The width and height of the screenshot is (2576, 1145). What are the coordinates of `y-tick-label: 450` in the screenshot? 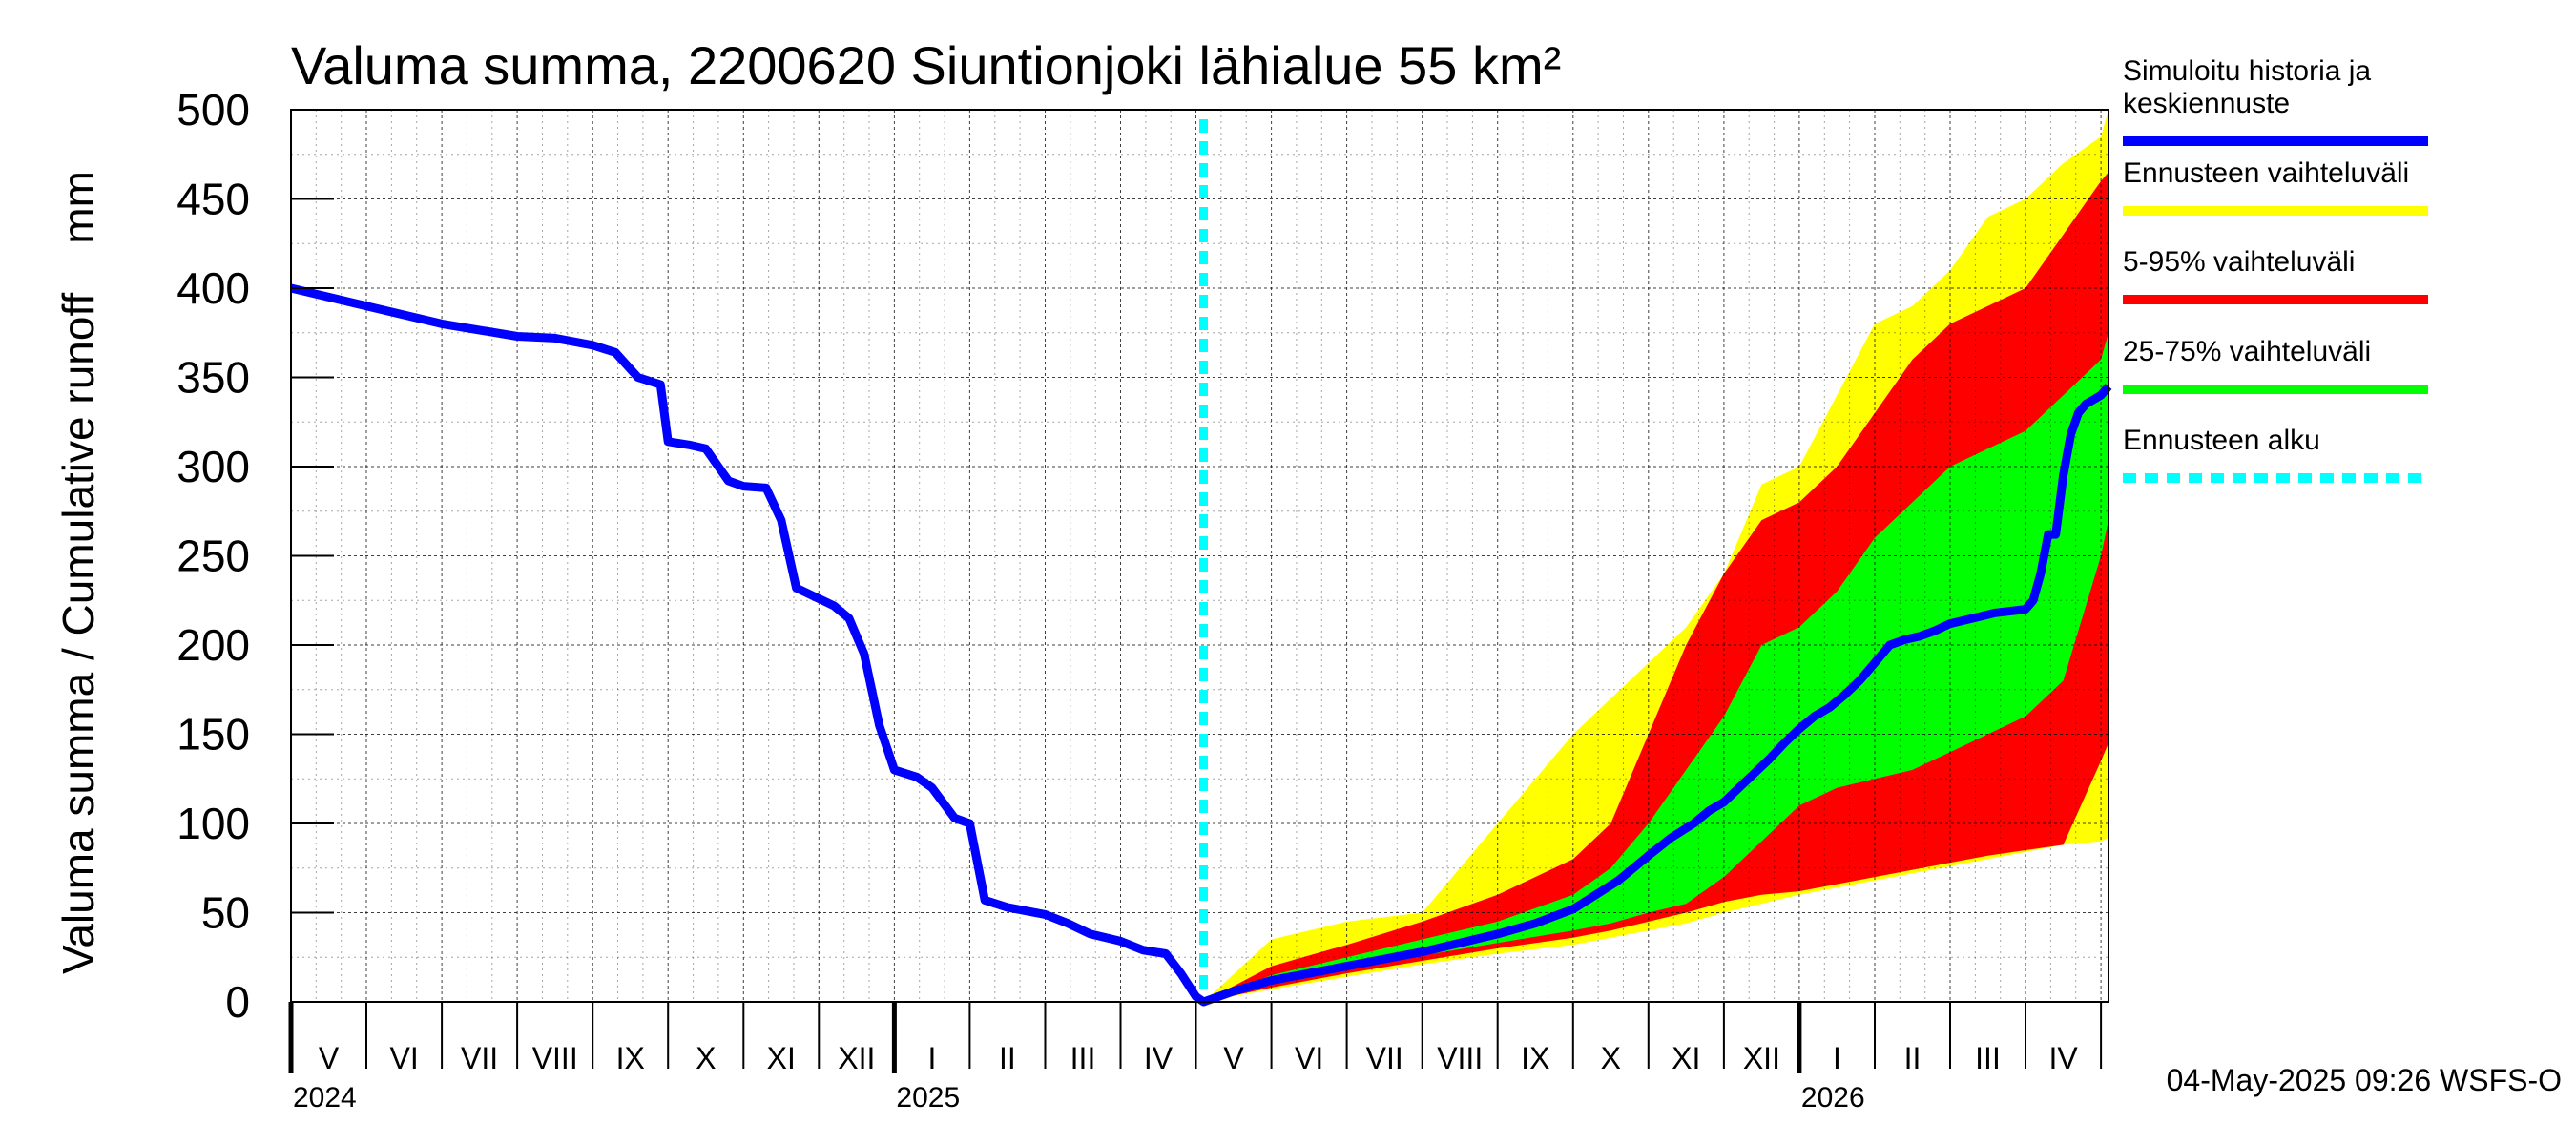 It's located at (213, 199).